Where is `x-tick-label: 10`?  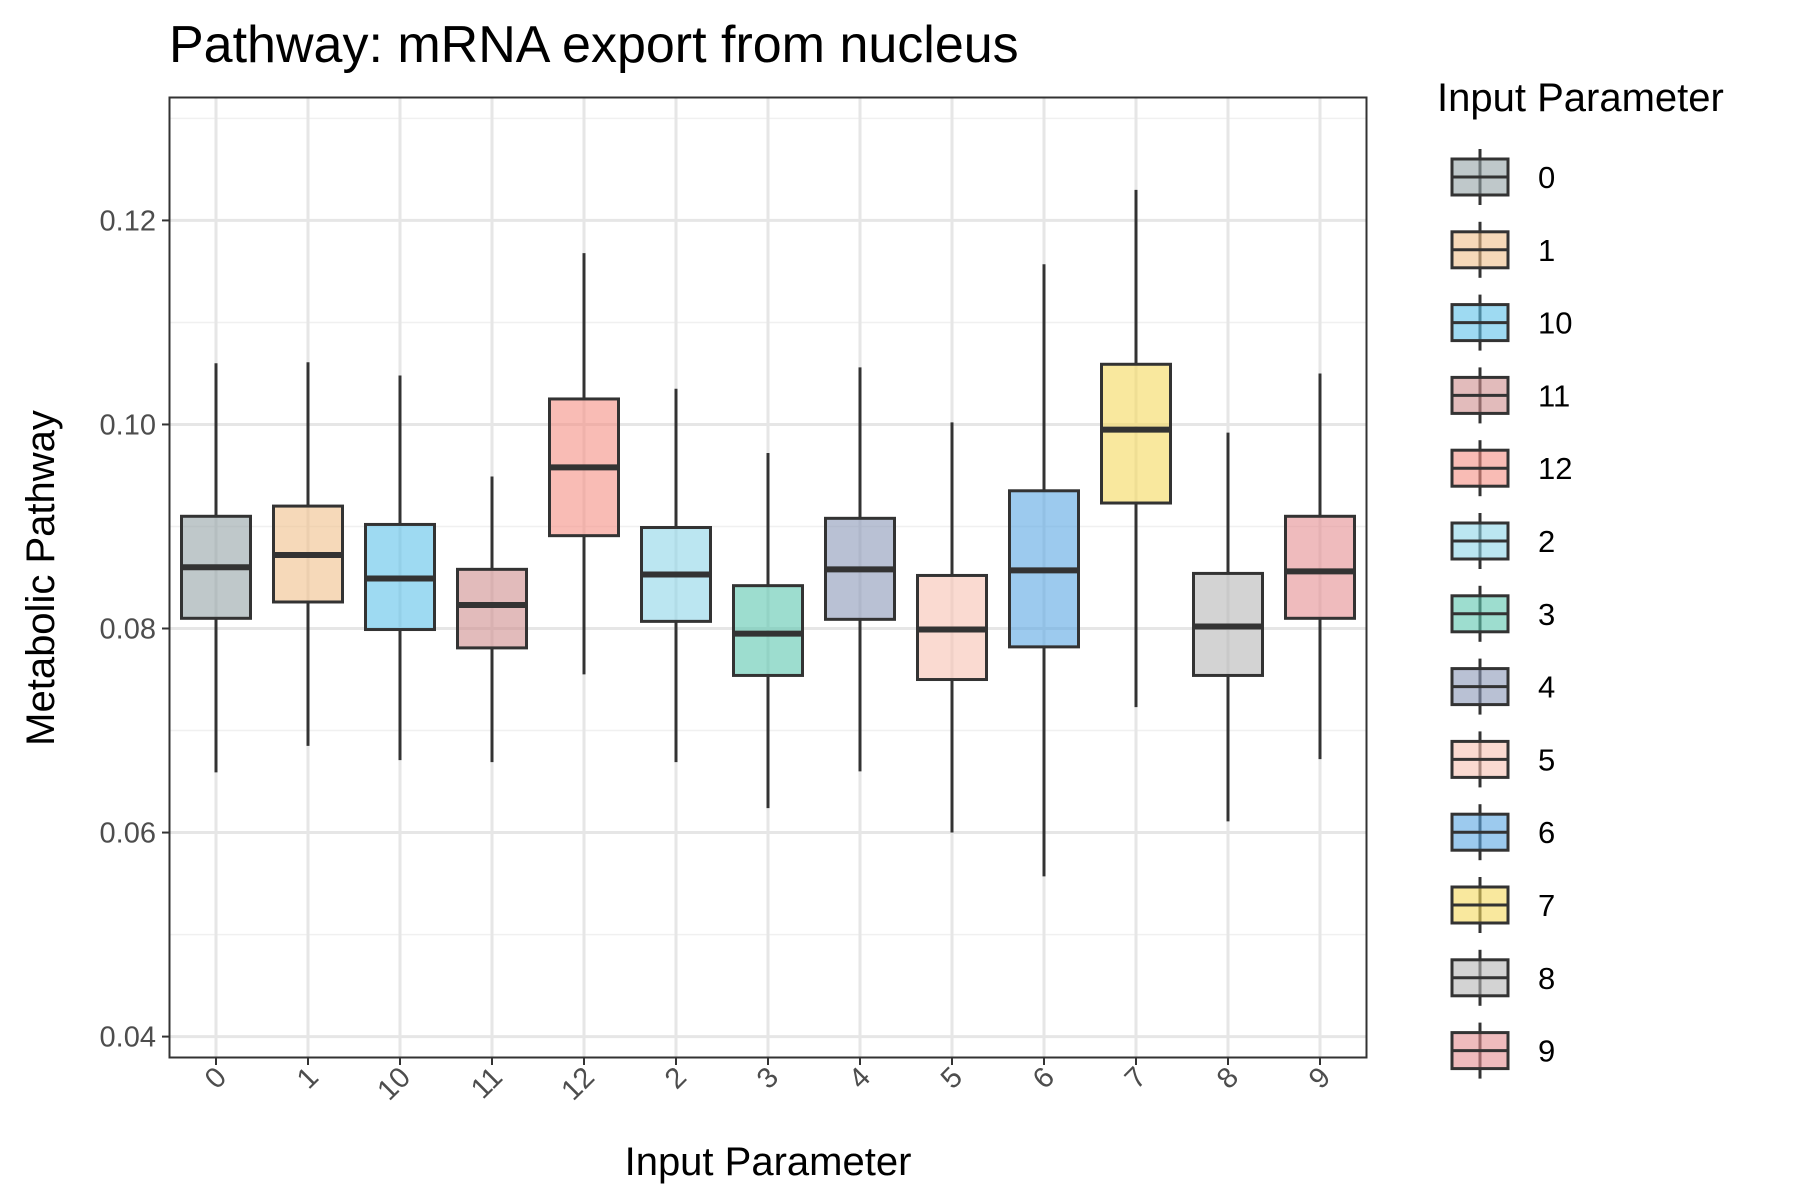 x-tick-label: 10 is located at coordinates (394, 1083).